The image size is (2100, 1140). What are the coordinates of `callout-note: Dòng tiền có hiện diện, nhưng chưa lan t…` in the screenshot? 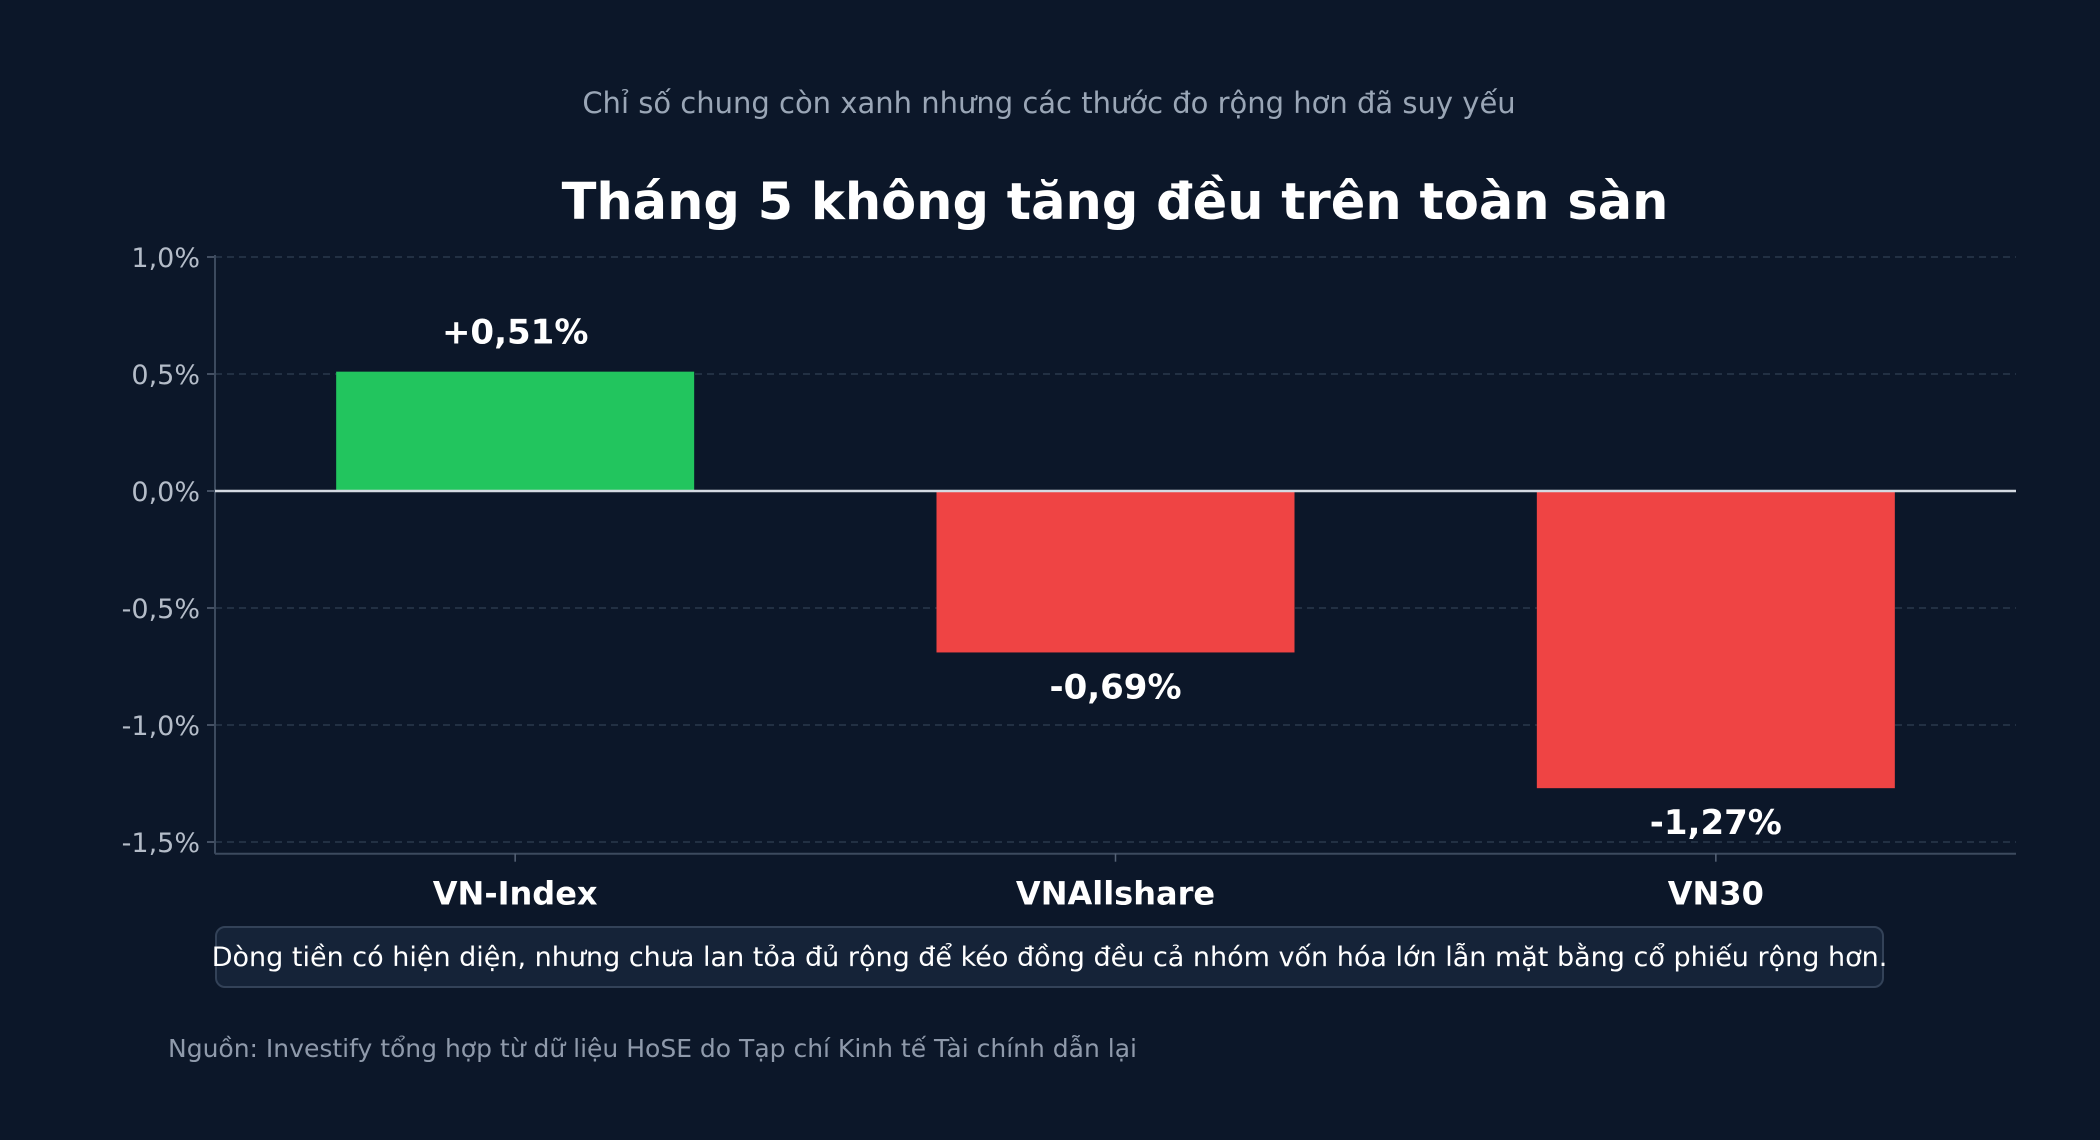 It's located at (1049, 957).